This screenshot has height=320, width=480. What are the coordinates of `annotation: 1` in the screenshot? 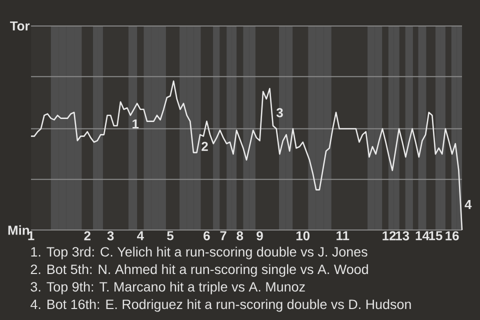 It's located at (135, 123).